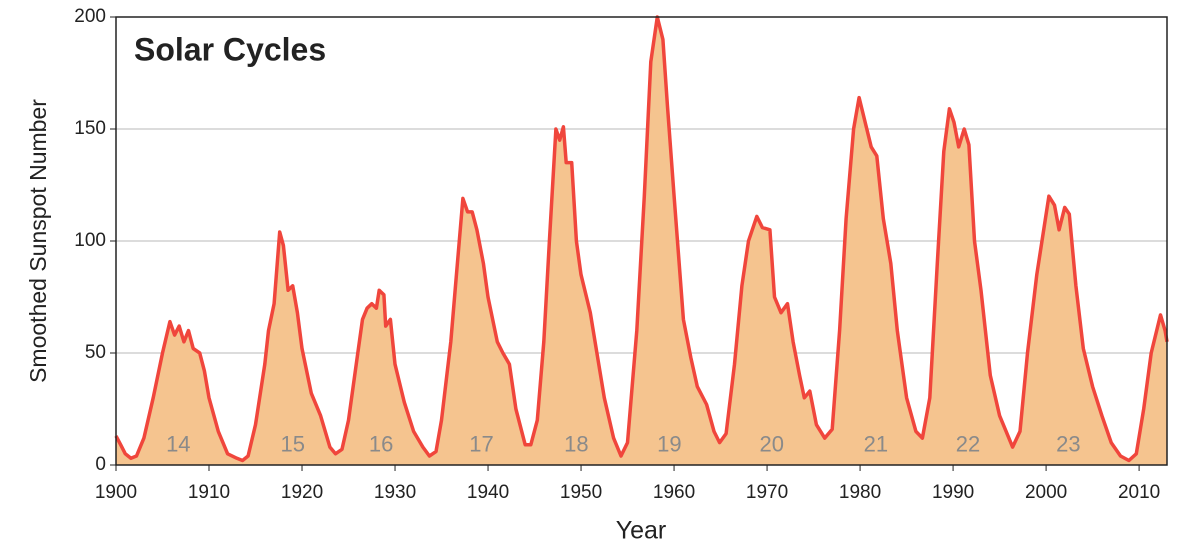  Describe the element at coordinates (953, 492) in the screenshot. I see `x-tick-label: 1990` at that location.